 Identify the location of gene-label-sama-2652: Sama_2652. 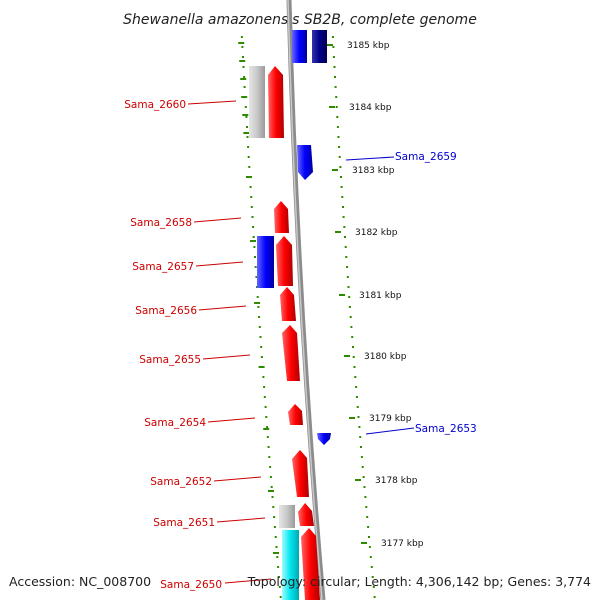
(181, 482).